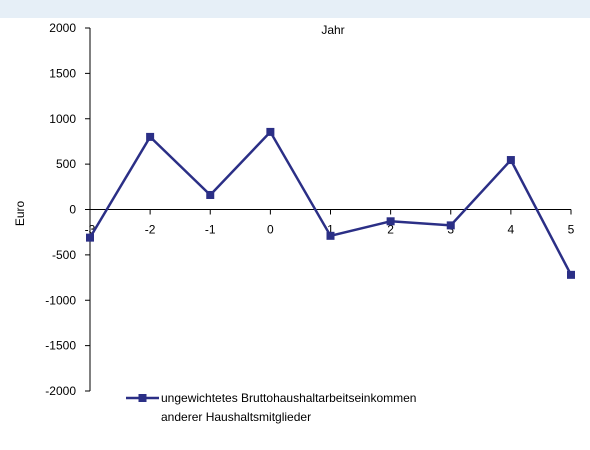 Image resolution: width=590 pixels, height=450 pixels. What do you see at coordinates (142, 398) in the screenshot?
I see `legend-marker` at bounding box center [142, 398].